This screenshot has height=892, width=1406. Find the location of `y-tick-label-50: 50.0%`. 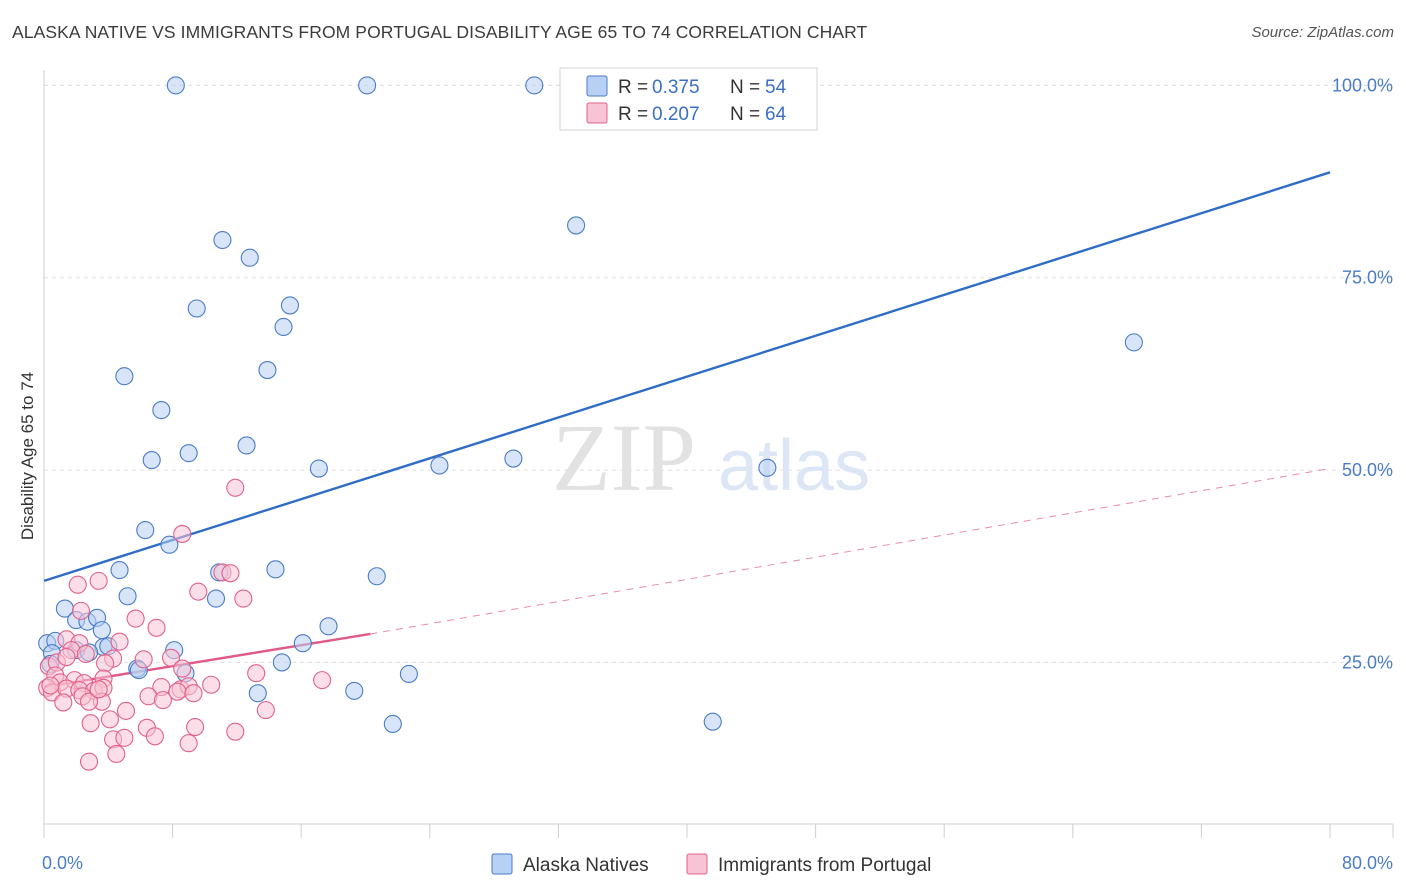

y-tick-label-50: 50.0% is located at coordinates (1367, 470).